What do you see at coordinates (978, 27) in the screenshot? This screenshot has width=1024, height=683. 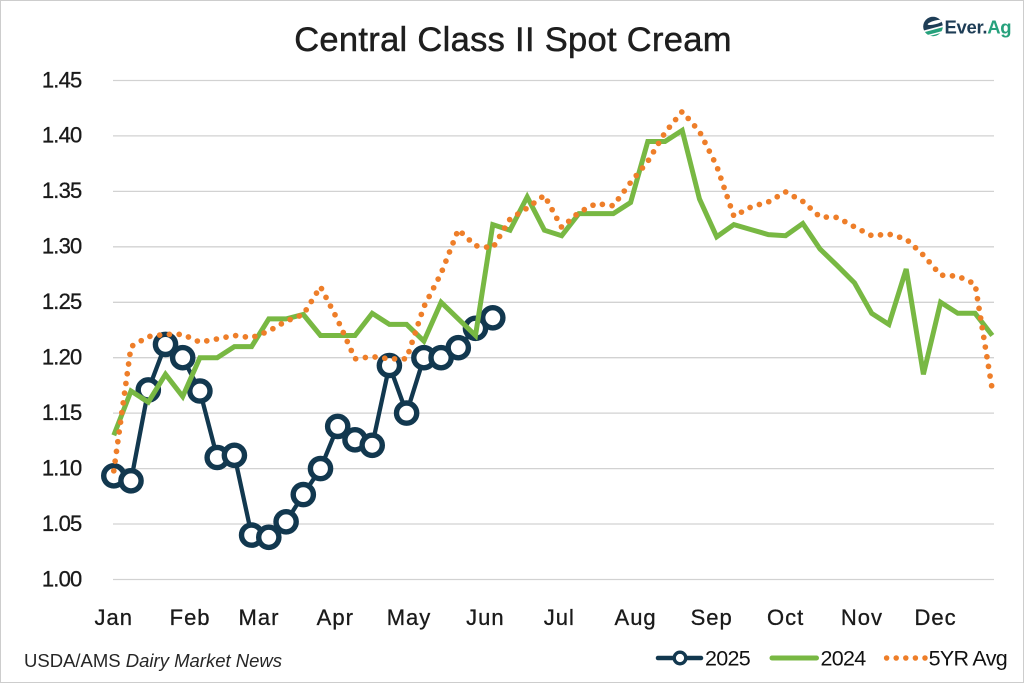 I see `svg-text: Ever.Ag` at bounding box center [978, 27].